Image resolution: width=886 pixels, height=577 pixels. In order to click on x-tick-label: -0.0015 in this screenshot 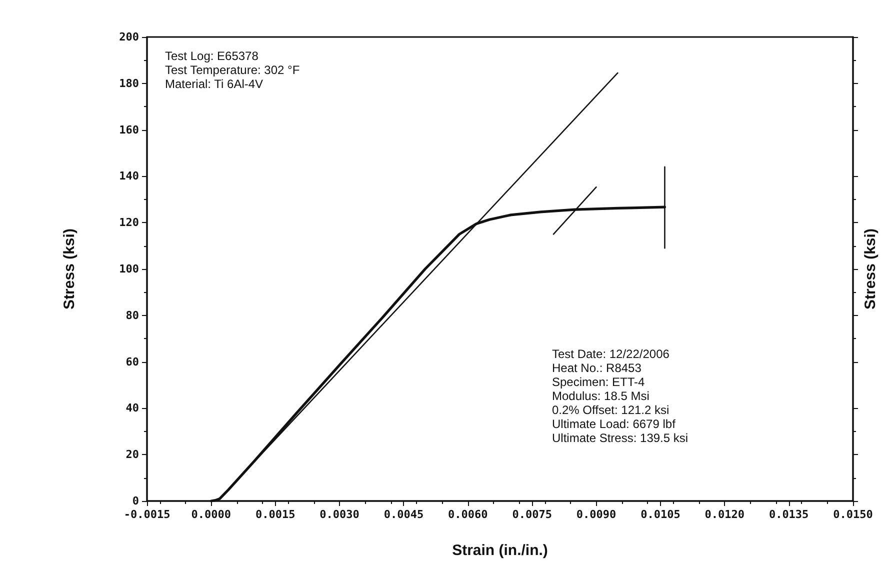, I will do `click(147, 514)`.